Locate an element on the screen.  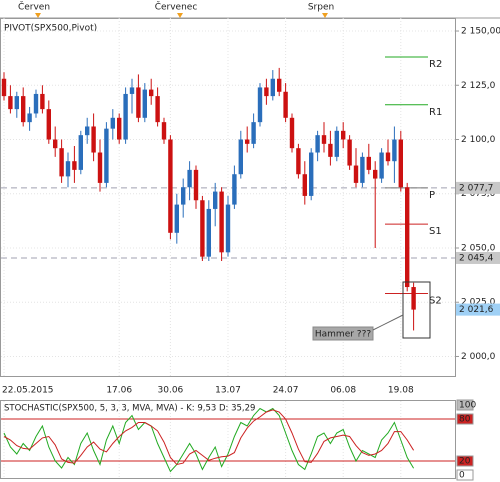
stoch-tick-label: 80 is located at coordinates (465, 420).